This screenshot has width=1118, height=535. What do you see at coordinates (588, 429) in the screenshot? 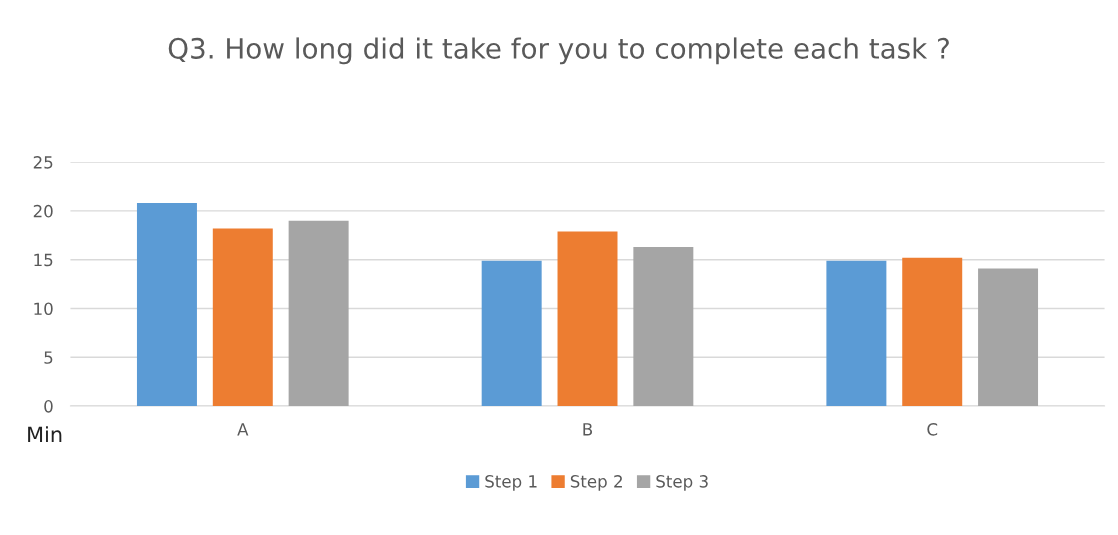
I see `x-tick-label: B` at bounding box center [588, 429].